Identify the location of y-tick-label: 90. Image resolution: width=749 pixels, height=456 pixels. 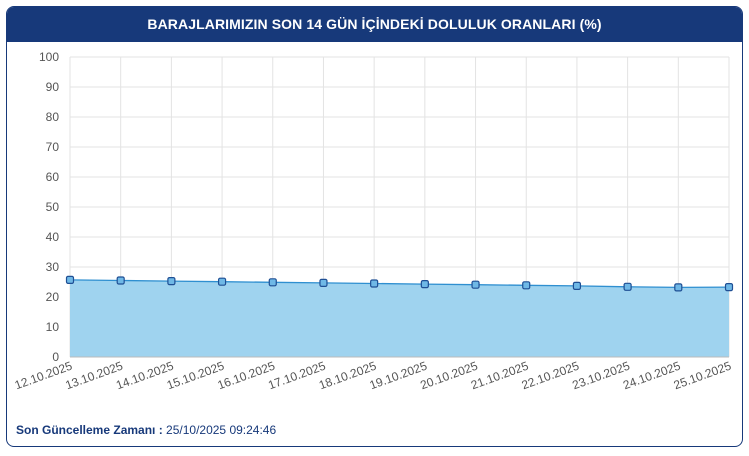
(53, 87).